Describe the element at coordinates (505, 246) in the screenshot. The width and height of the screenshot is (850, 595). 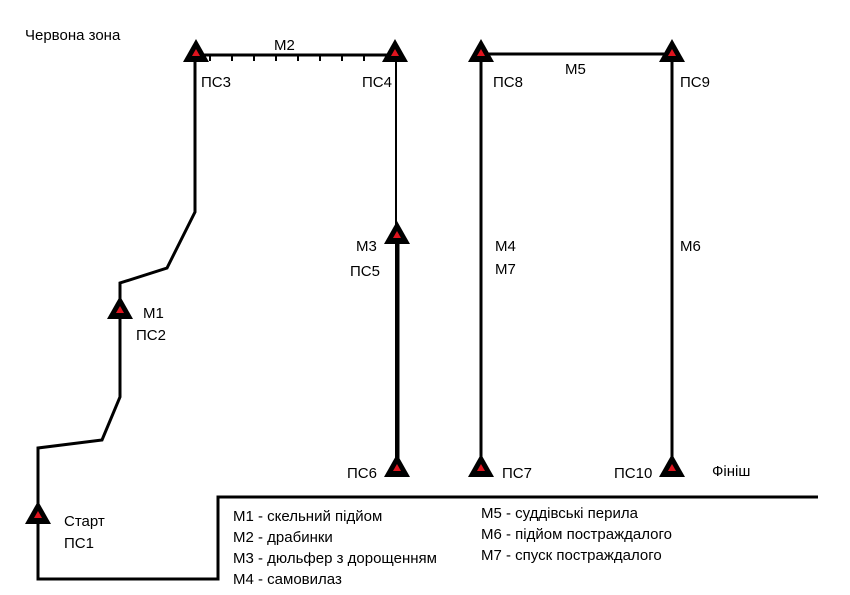
I see `stage-label-m4: М4` at that location.